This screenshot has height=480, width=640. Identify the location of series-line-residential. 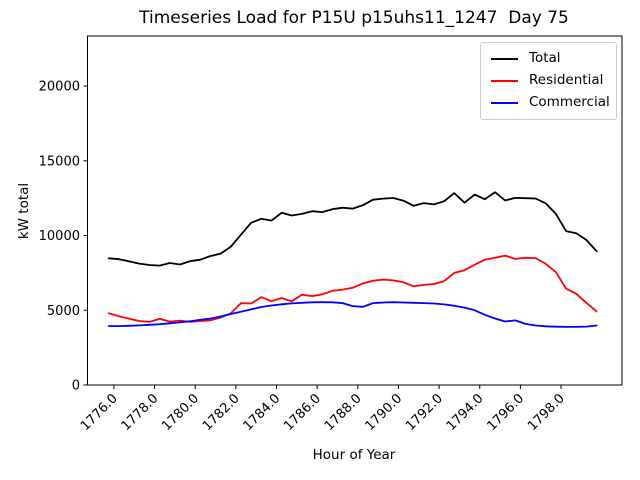
(352, 288).